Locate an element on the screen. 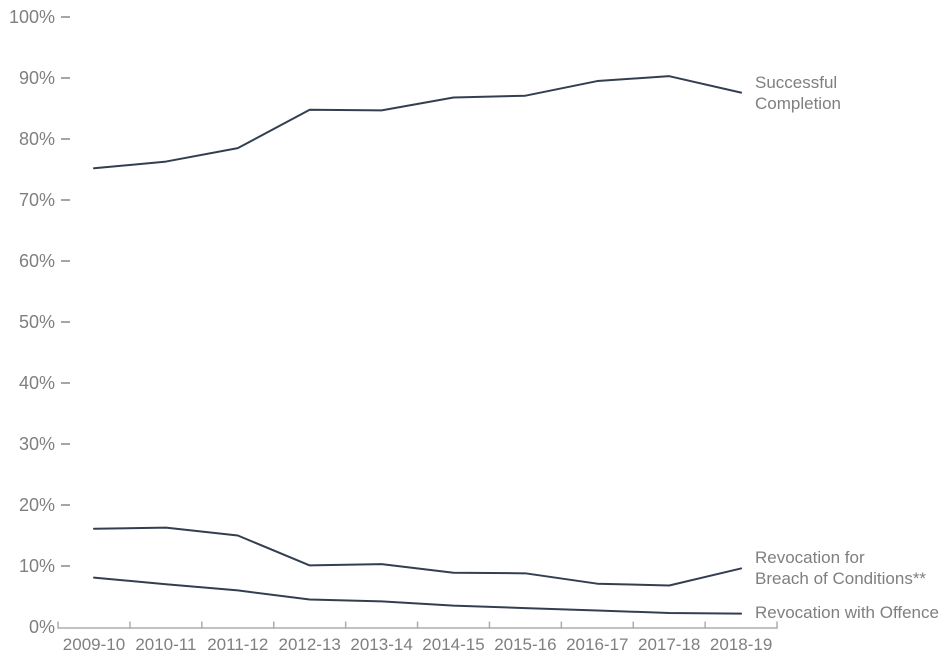 The height and width of the screenshot is (662, 943). y-axis-label: 50% is located at coordinates (36, 322).